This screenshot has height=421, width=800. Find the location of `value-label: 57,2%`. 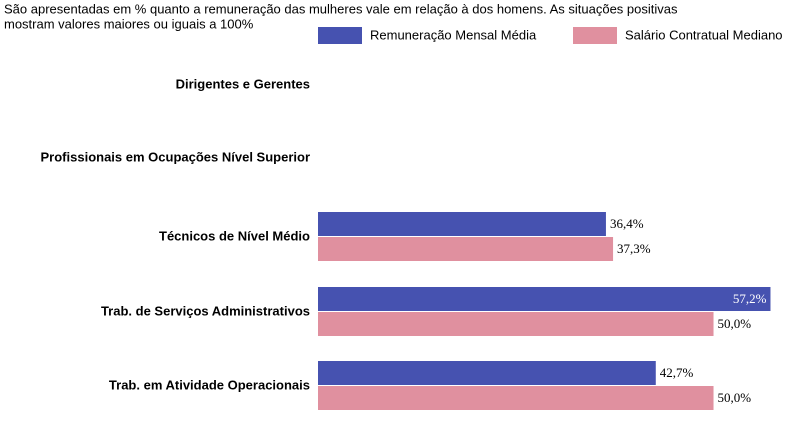

value-label: 57,2% is located at coordinates (750, 298).